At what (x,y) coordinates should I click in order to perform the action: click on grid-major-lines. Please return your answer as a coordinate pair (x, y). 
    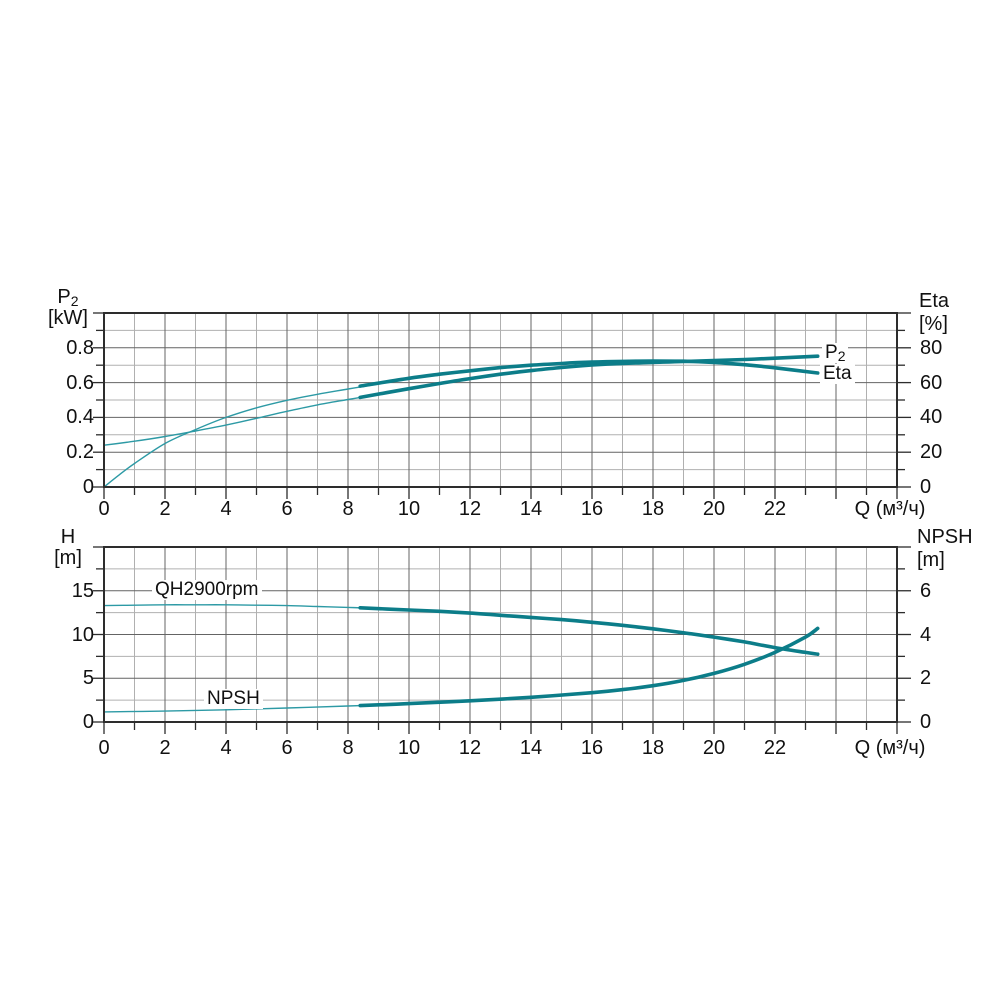
    Looking at the image, I should click on (500, 400).